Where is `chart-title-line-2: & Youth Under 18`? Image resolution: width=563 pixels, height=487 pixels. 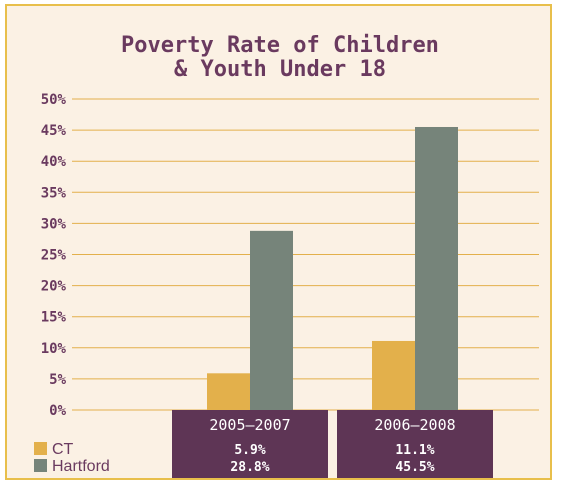 chart-title-line-2: & Youth Under 18 is located at coordinates (280, 69).